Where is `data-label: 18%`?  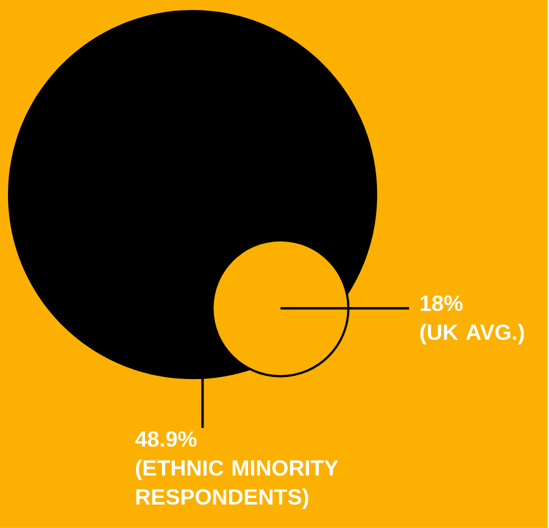 data-label: 18% is located at coordinates (441, 304).